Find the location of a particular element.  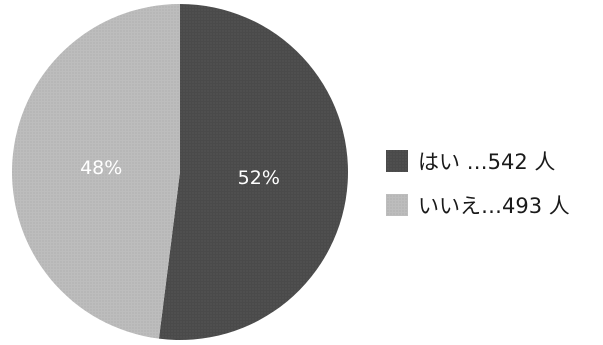

pie-percent-label-no: 48% is located at coordinates (101, 168).